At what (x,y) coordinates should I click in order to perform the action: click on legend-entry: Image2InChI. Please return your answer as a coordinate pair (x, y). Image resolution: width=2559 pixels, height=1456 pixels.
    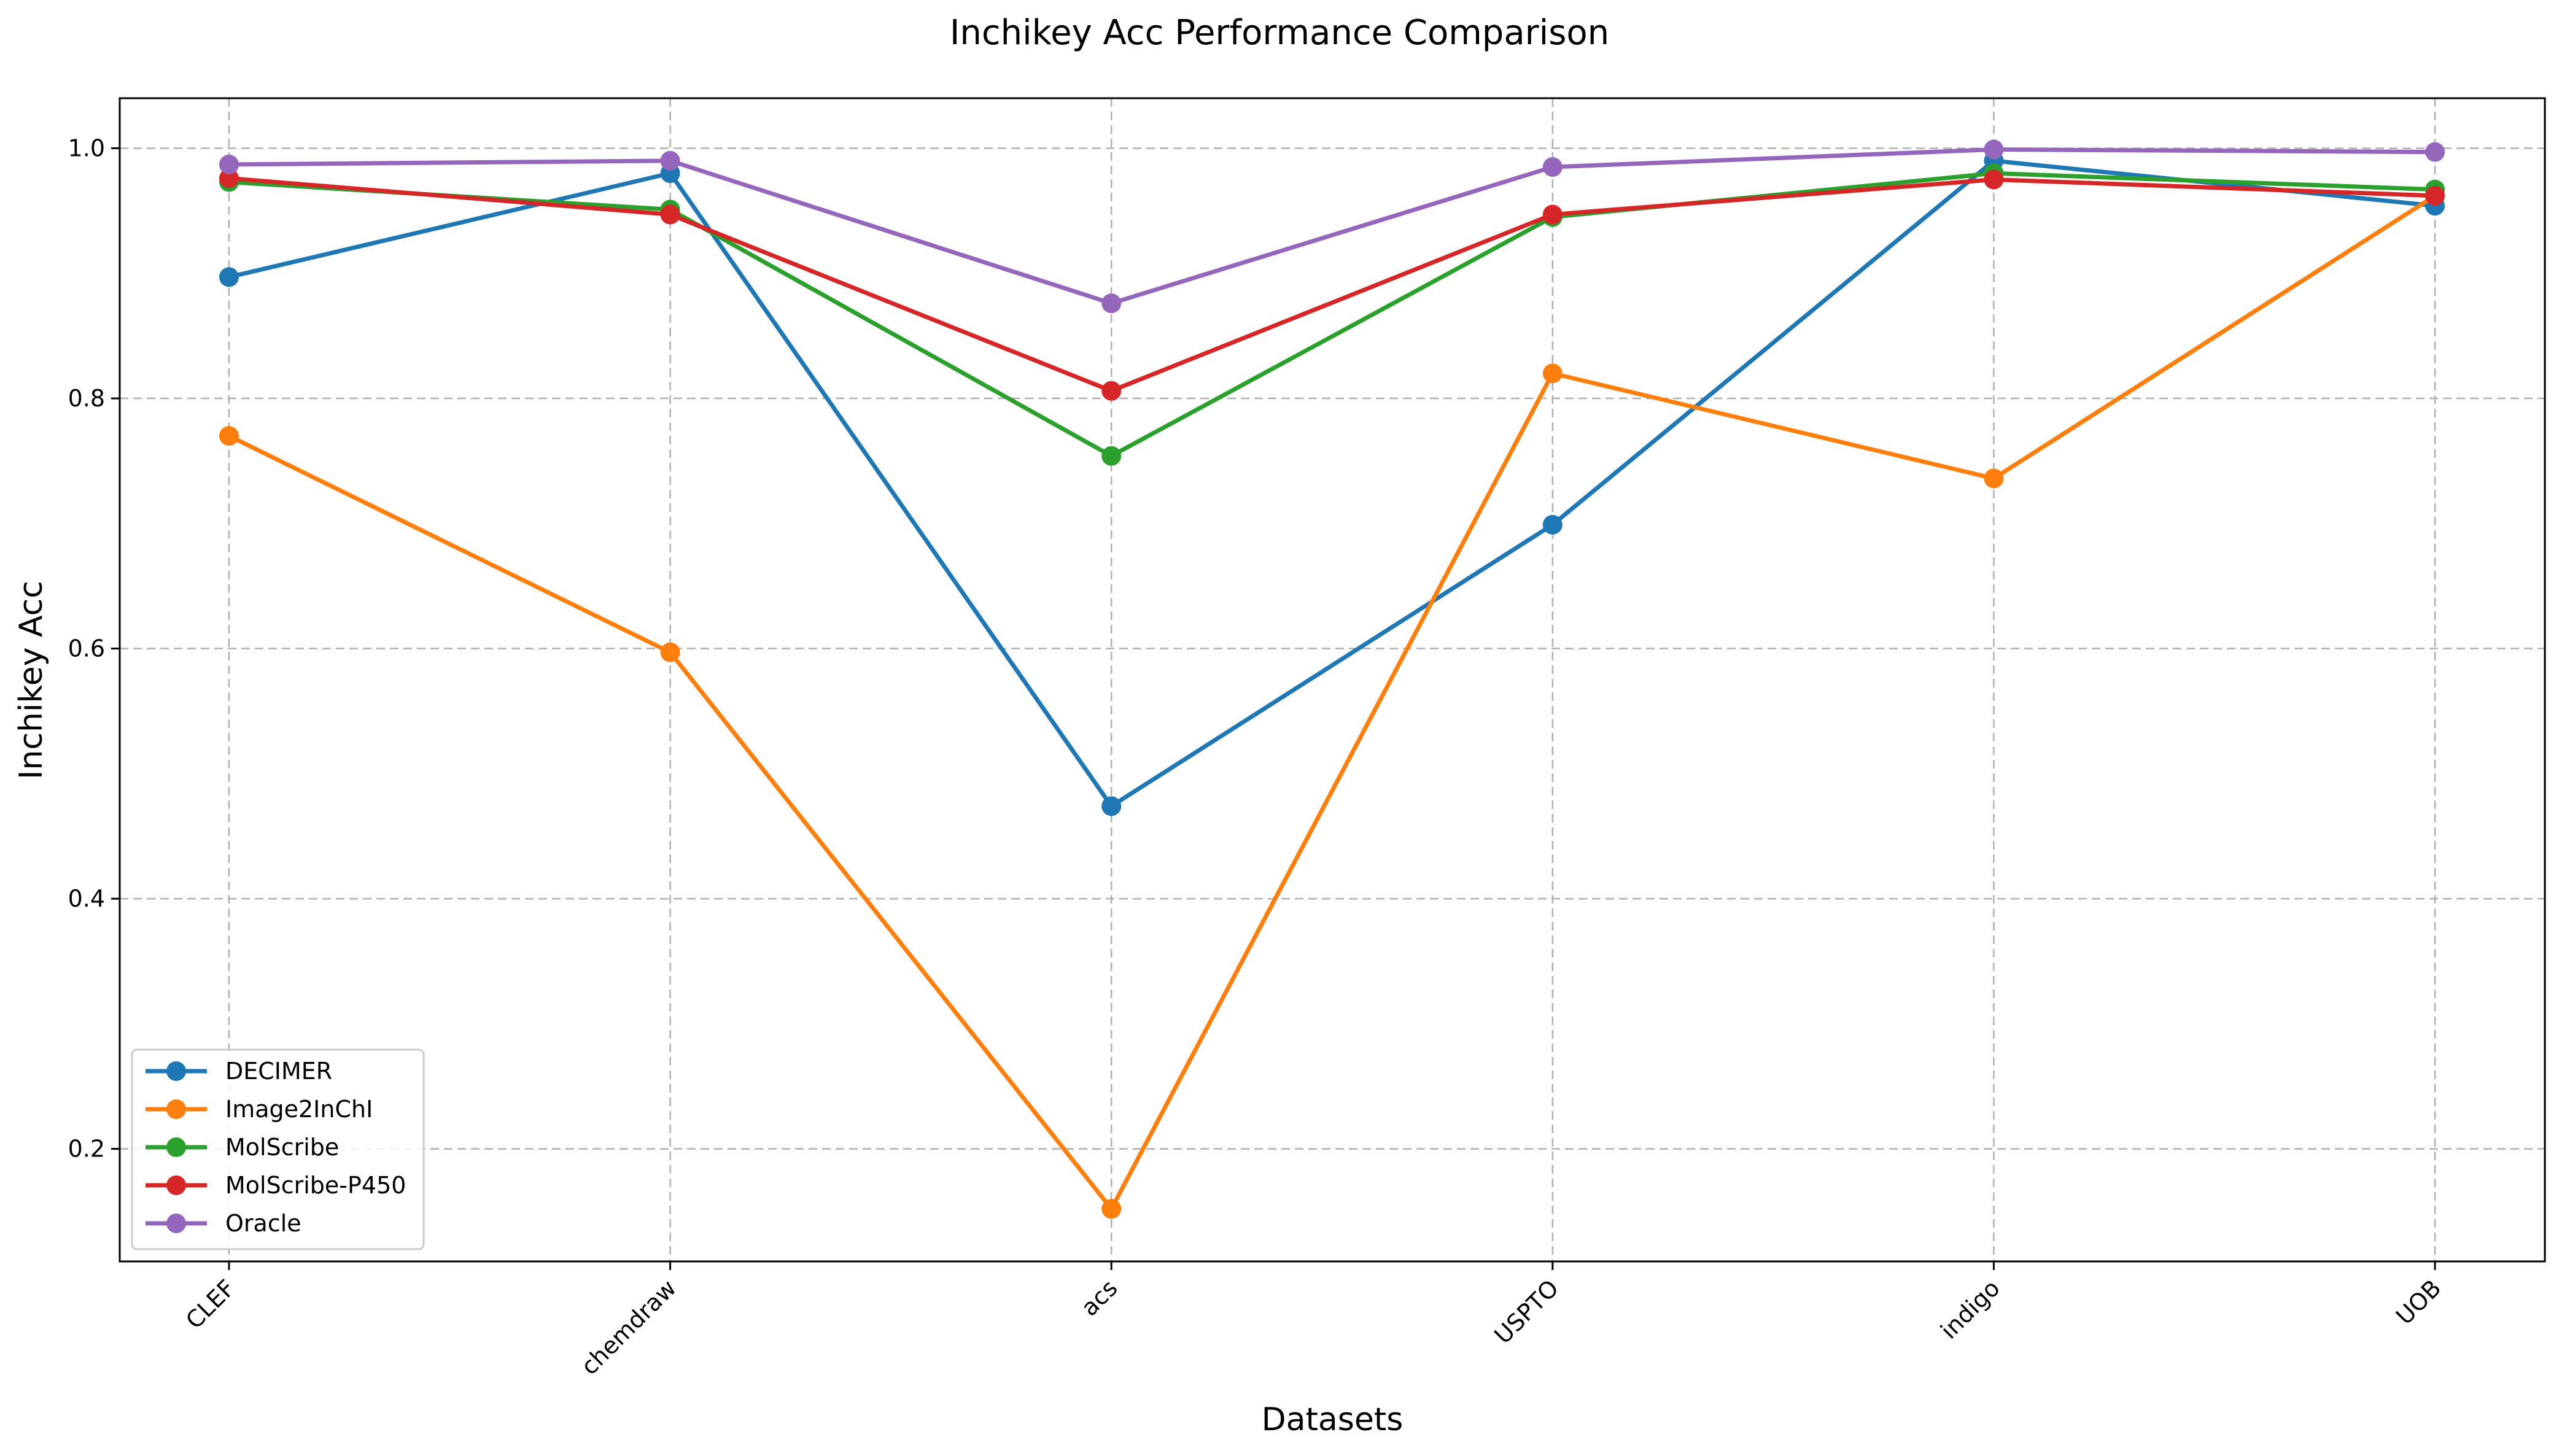
    Looking at the image, I should click on (259, 1109).